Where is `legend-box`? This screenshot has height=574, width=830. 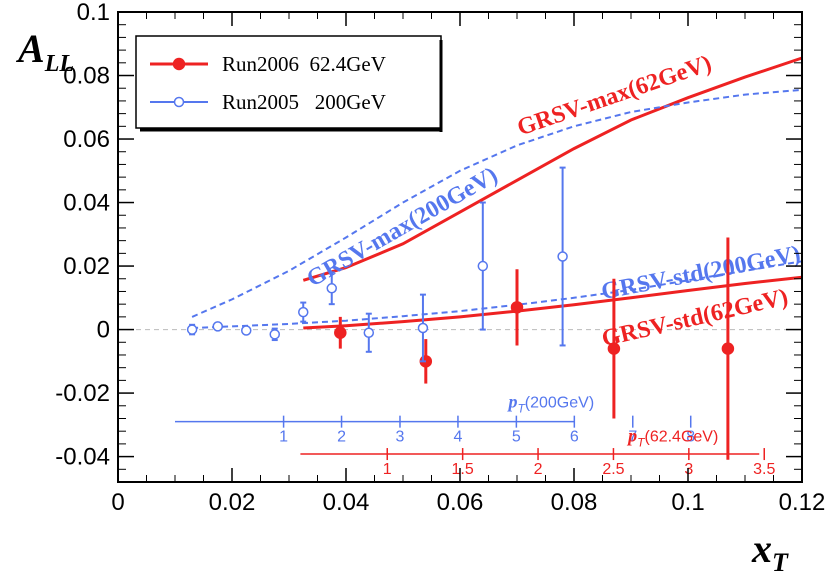 legend-box is located at coordinates (288, 82).